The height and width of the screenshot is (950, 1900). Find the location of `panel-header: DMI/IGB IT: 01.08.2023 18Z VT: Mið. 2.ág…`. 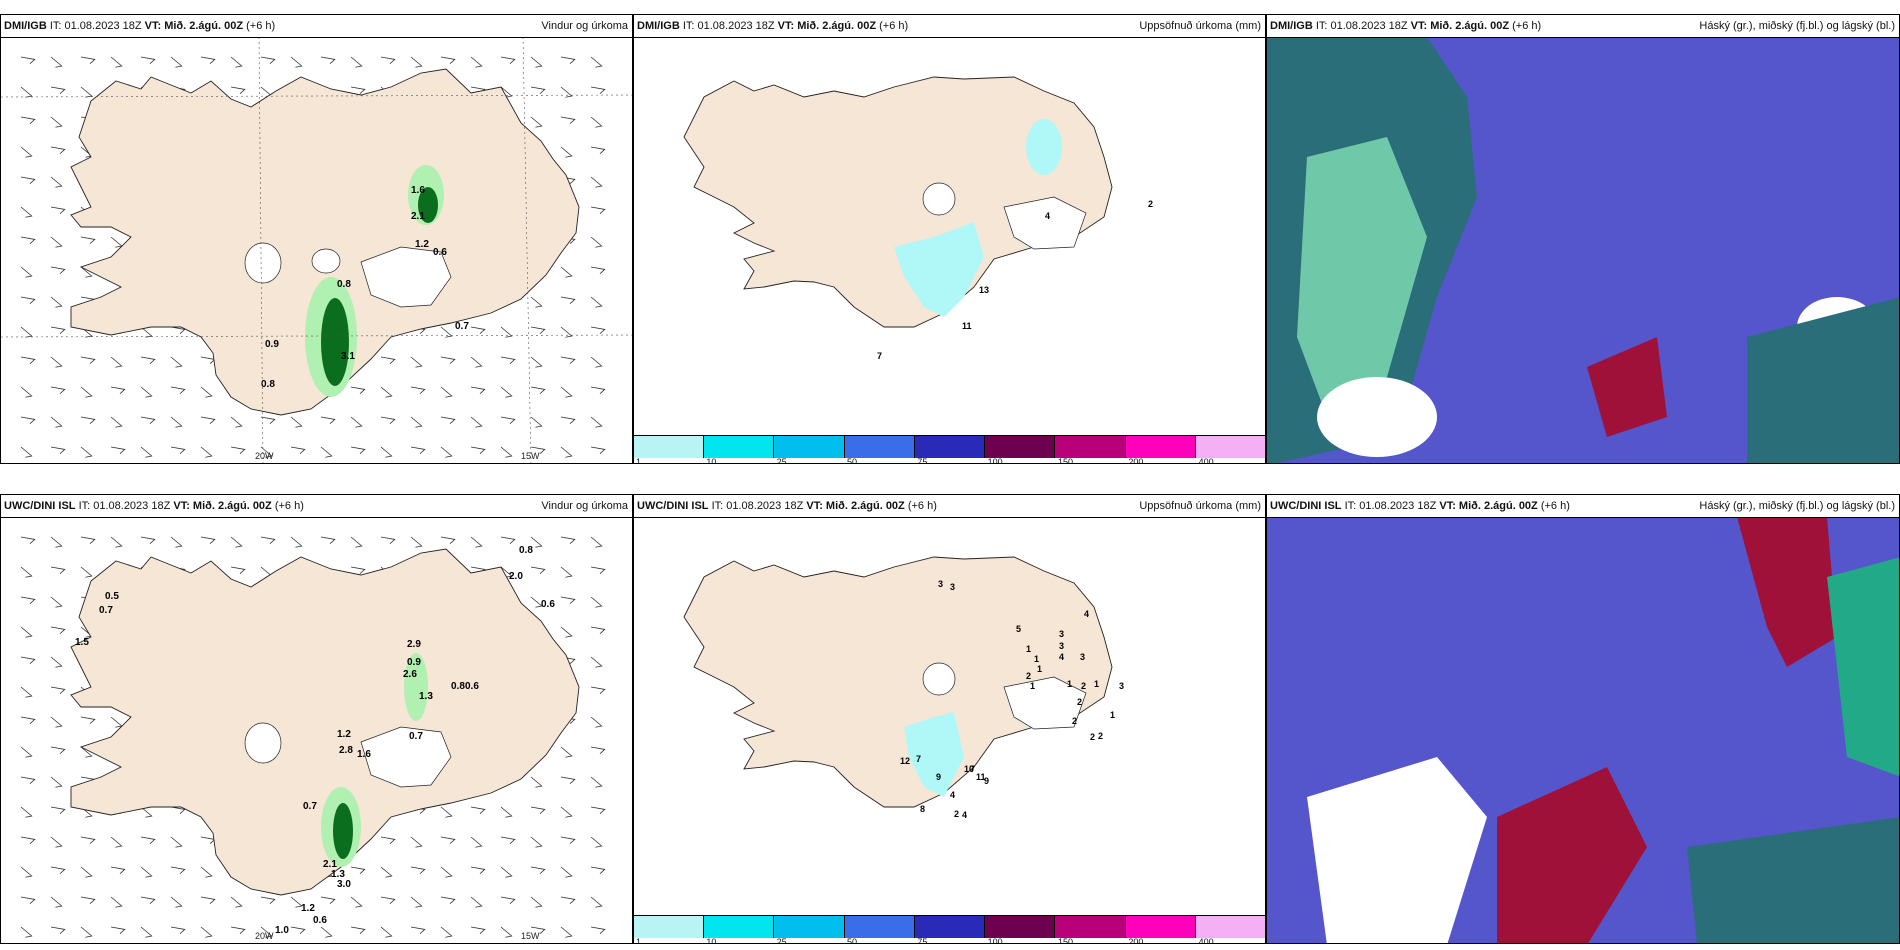

panel-header: DMI/IGB IT: 01.08.2023 18Z VT: Mið. 2.ág… is located at coordinates (1583, 26).